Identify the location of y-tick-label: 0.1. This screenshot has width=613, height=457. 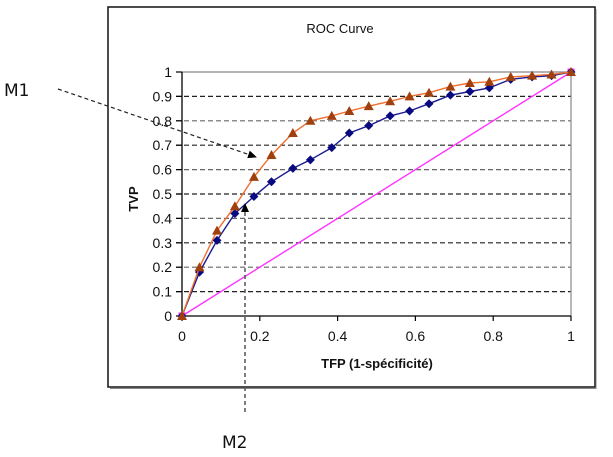
(163, 292).